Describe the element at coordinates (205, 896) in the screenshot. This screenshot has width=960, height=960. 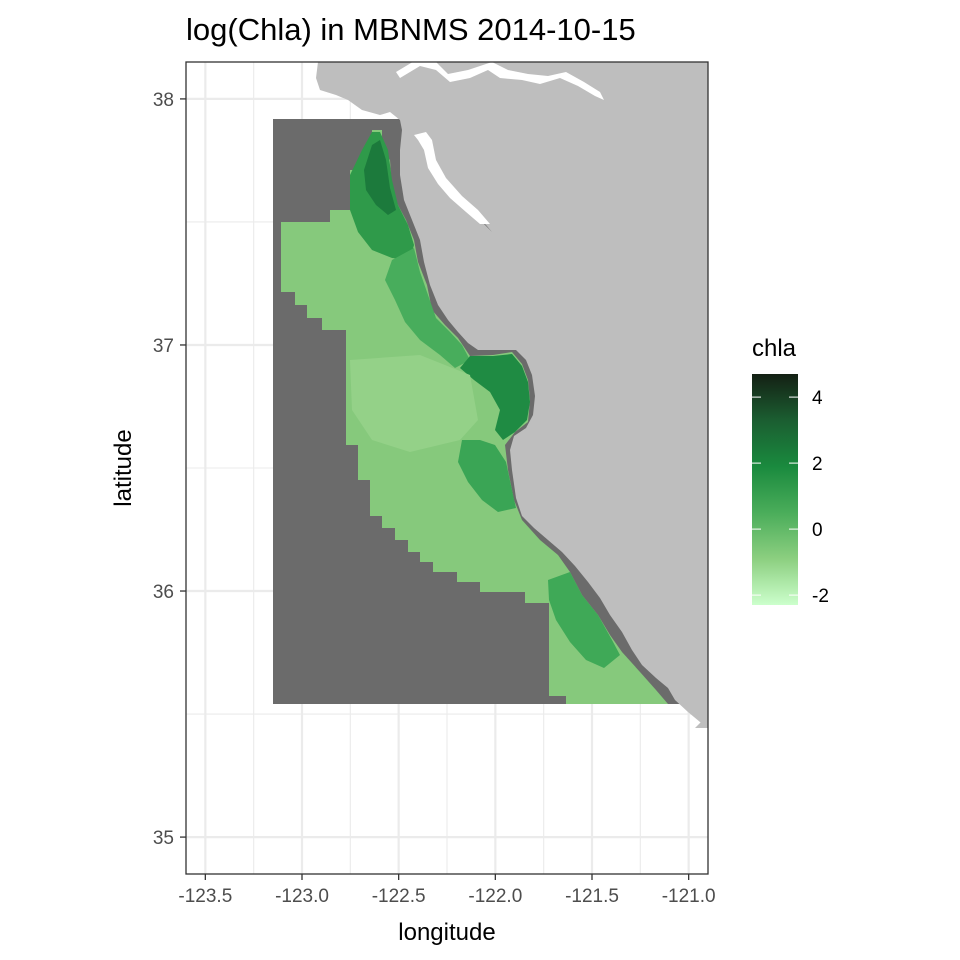
I see `x-tick-label: -123.5` at that location.